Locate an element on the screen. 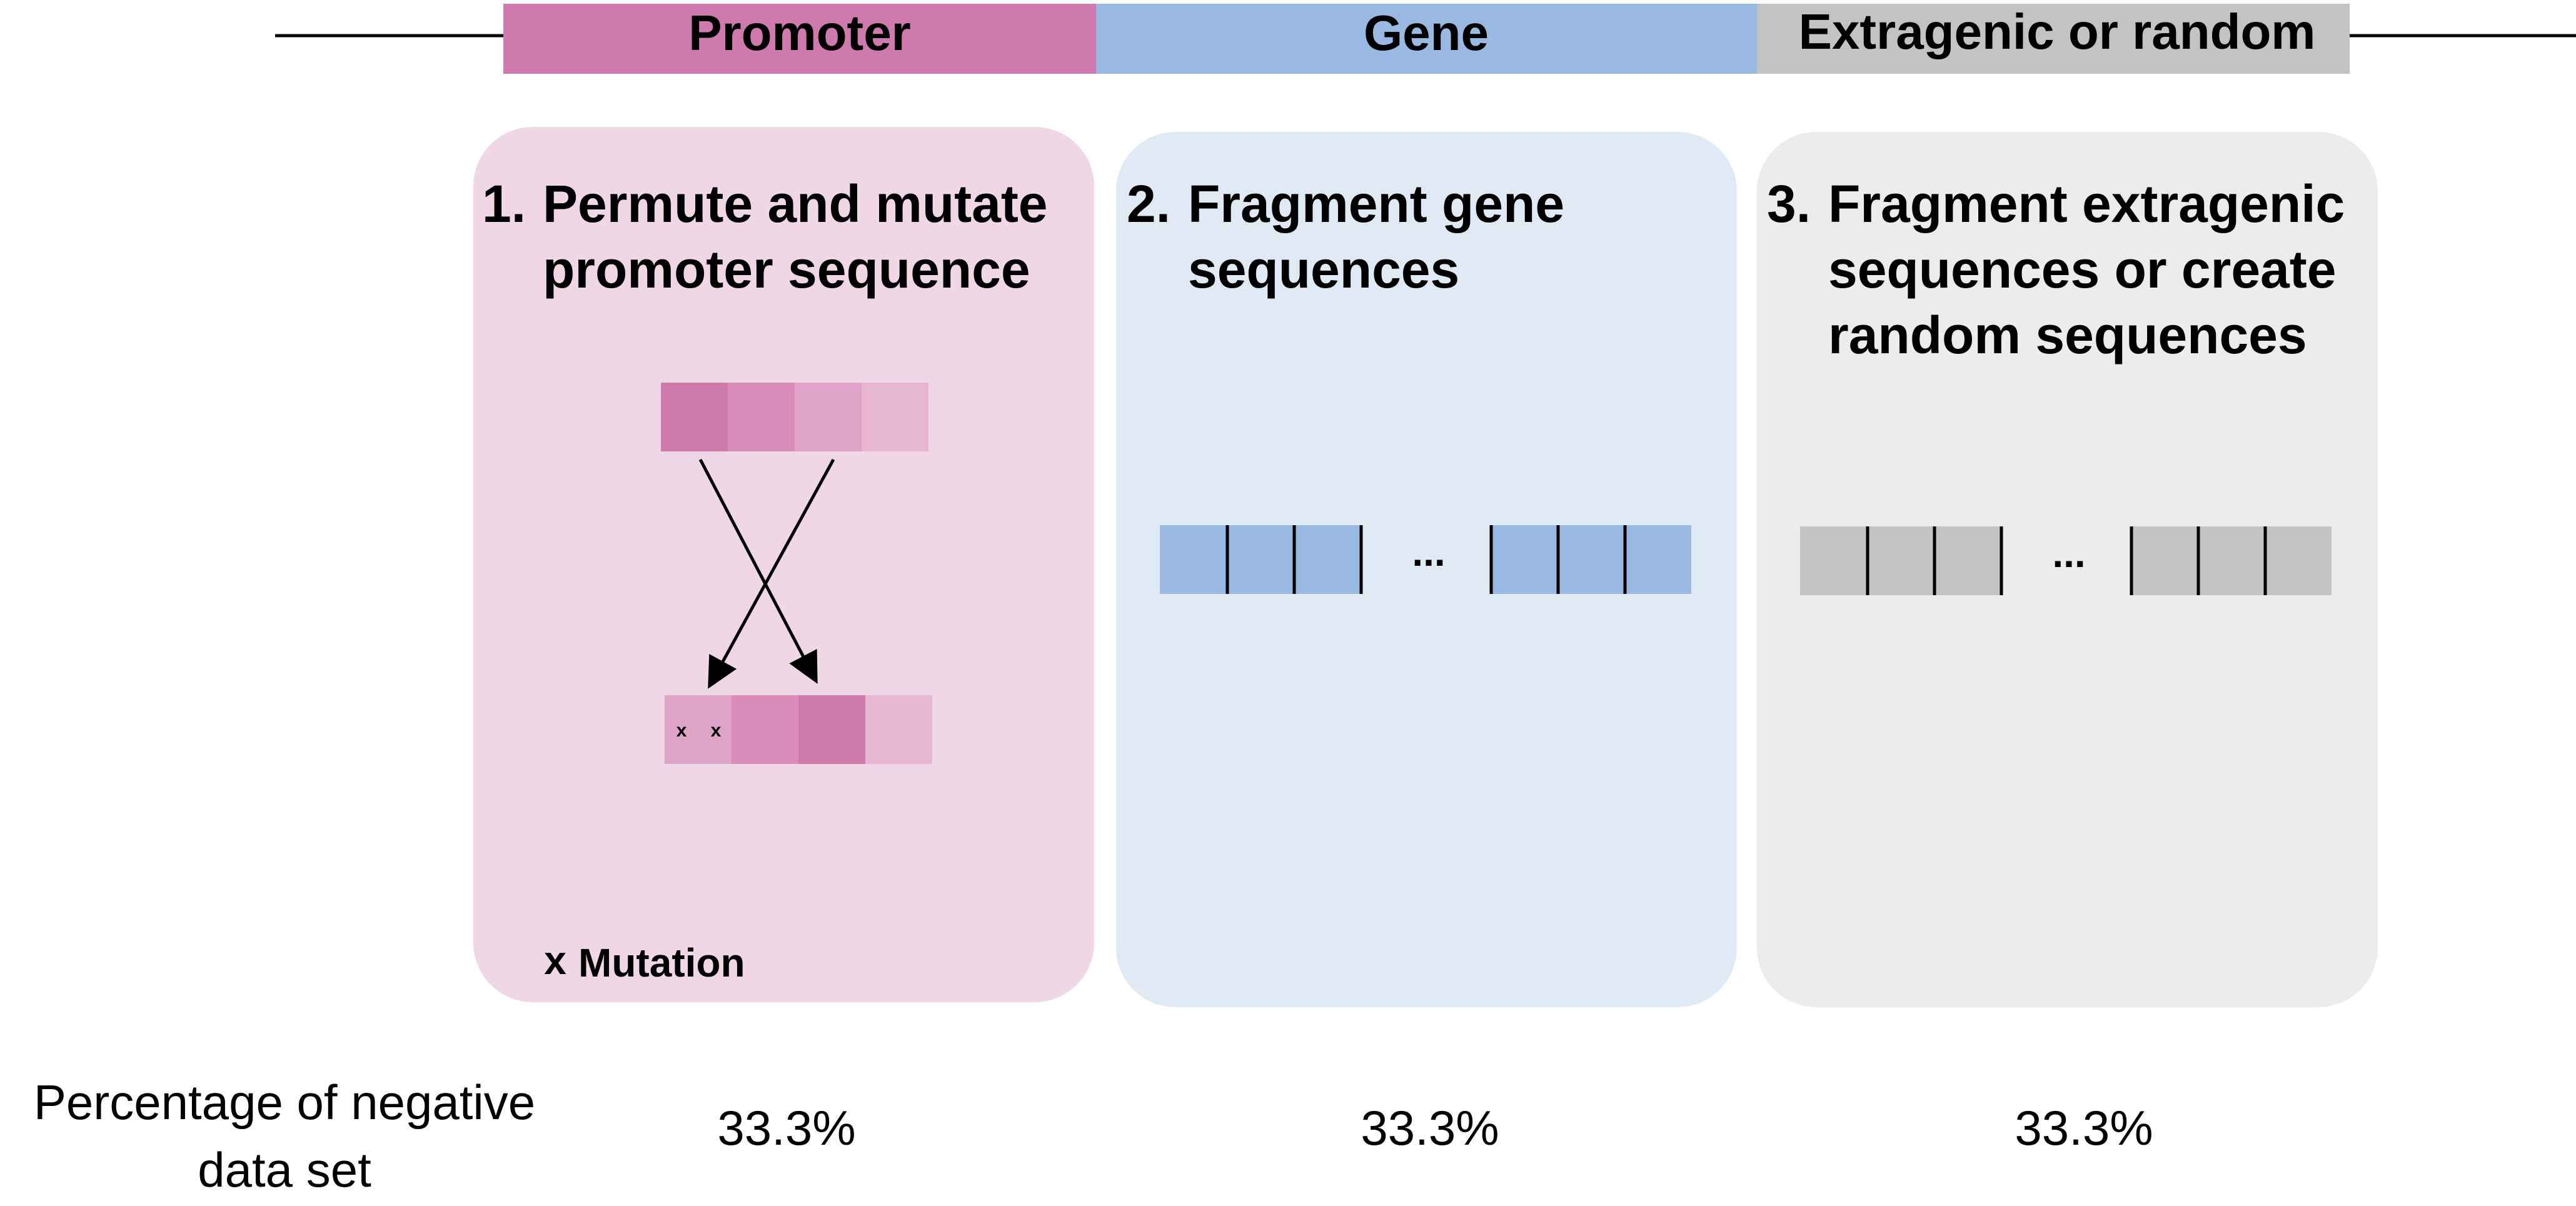 The image size is (2576, 1206). panel-promoter-number: 1. is located at coordinates (504, 203).